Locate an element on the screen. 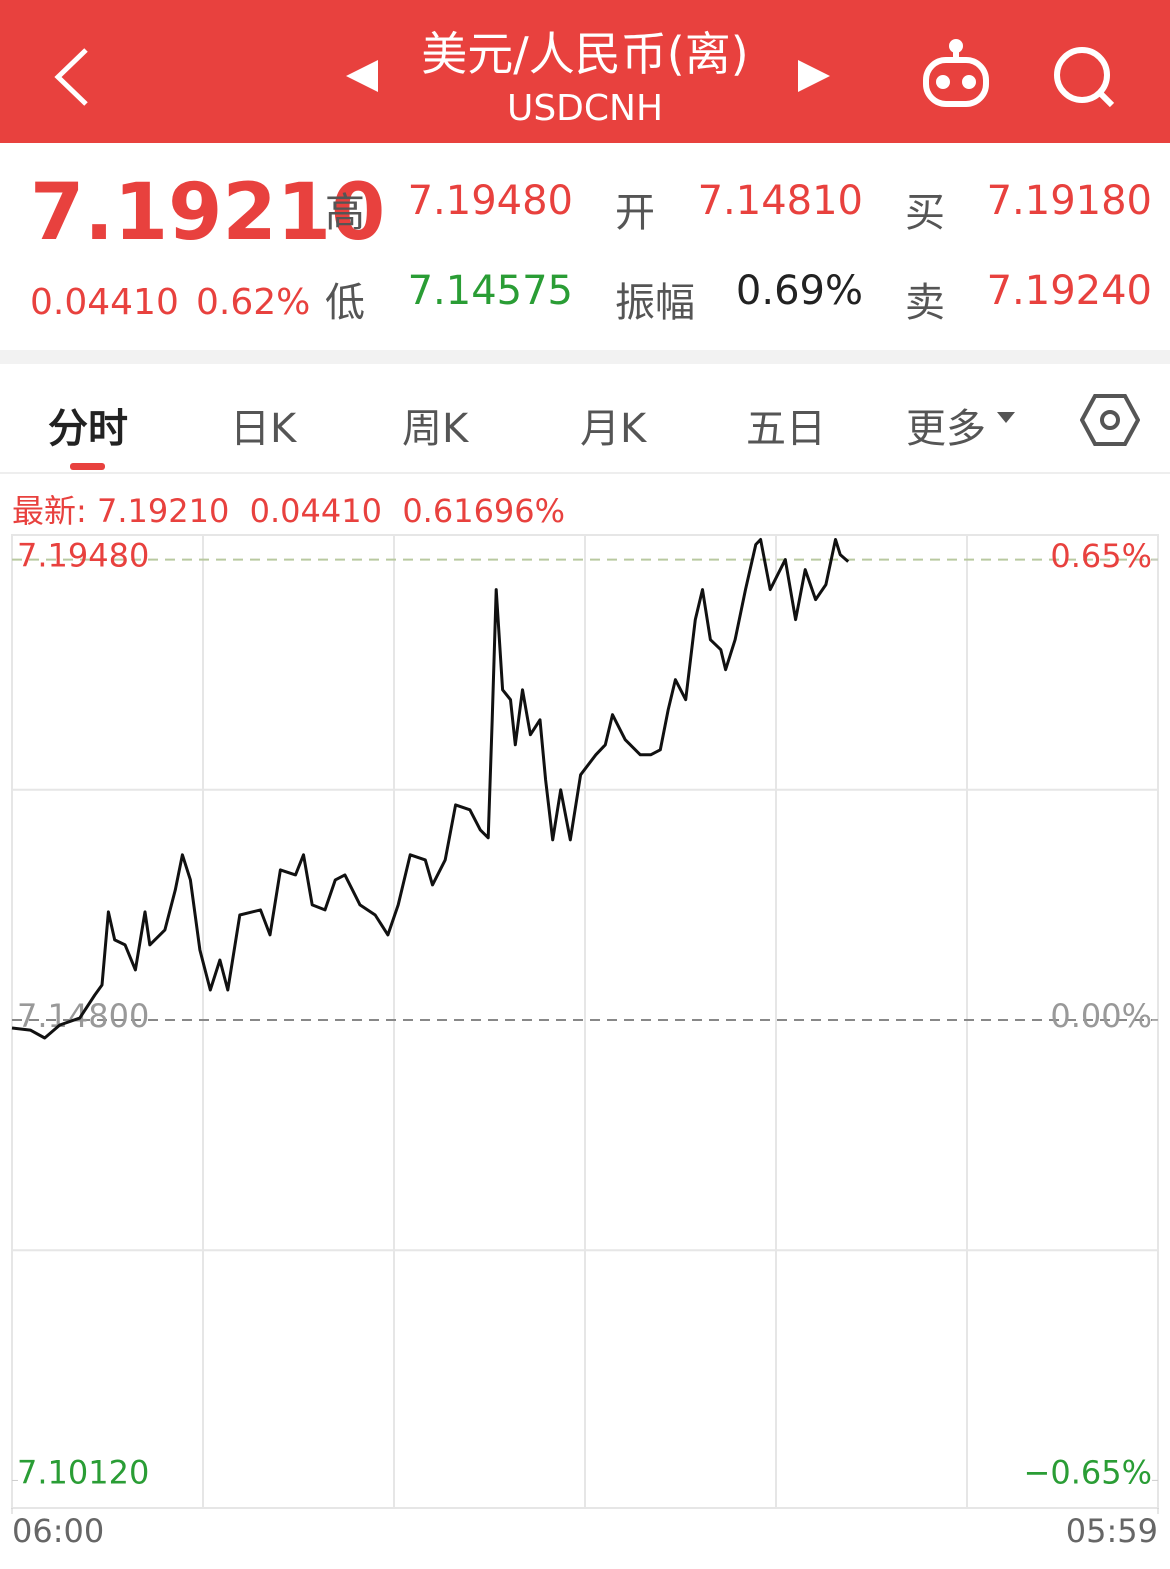  field-value: 0.69% is located at coordinates (799, 291).